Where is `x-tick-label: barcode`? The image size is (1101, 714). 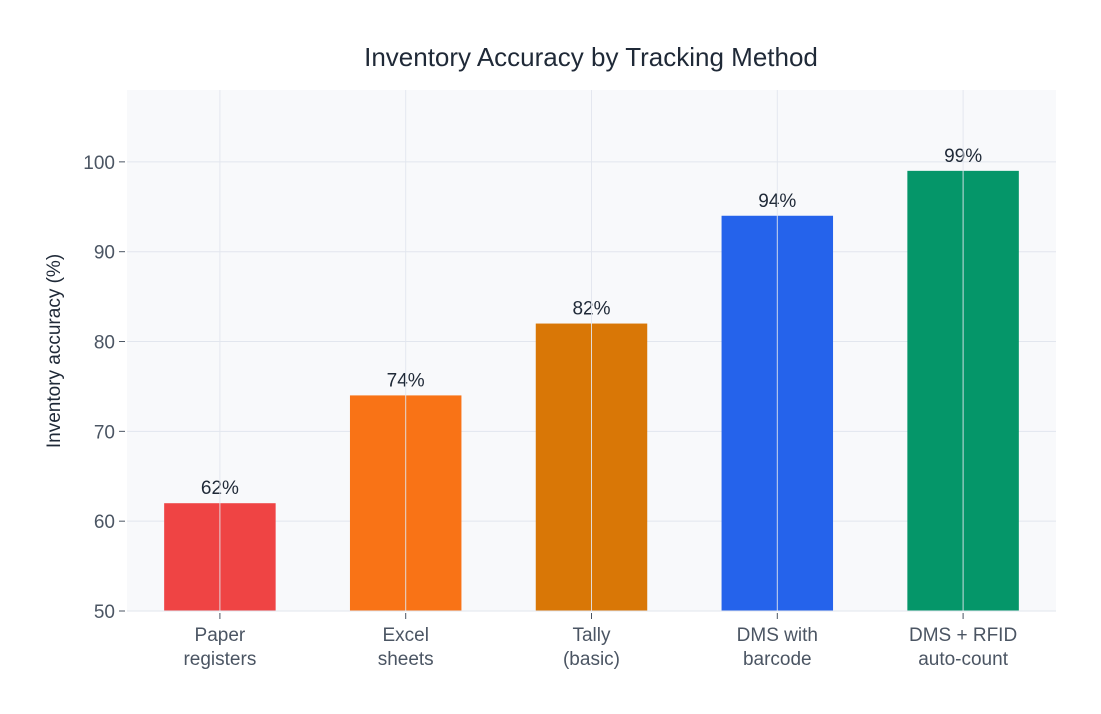
x-tick-label: barcode is located at coordinates (777, 659).